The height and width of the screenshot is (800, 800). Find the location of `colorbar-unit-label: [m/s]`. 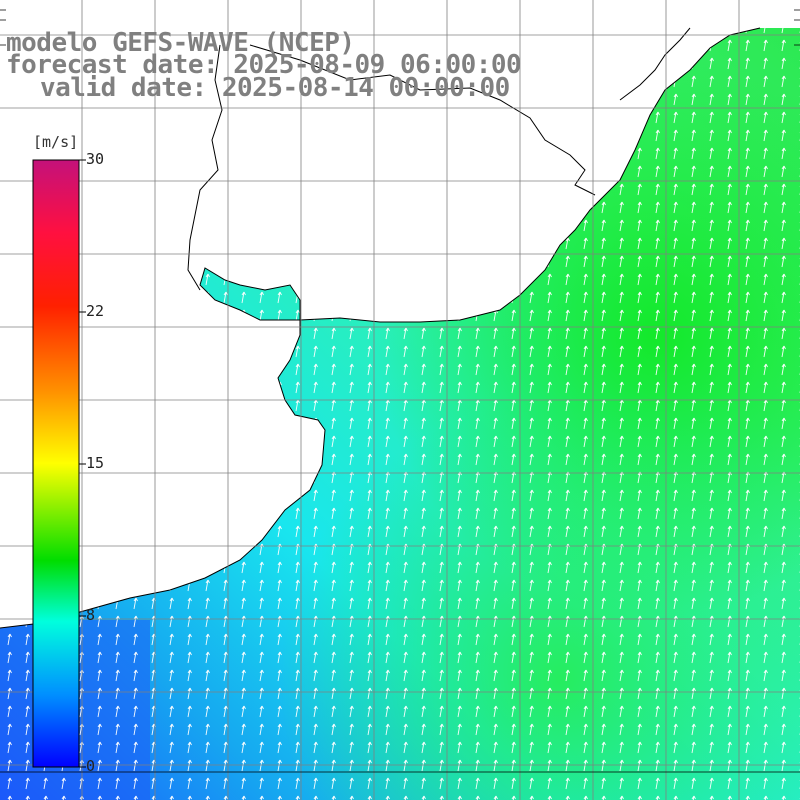

colorbar-unit-label: [m/s] is located at coordinates (56, 142).